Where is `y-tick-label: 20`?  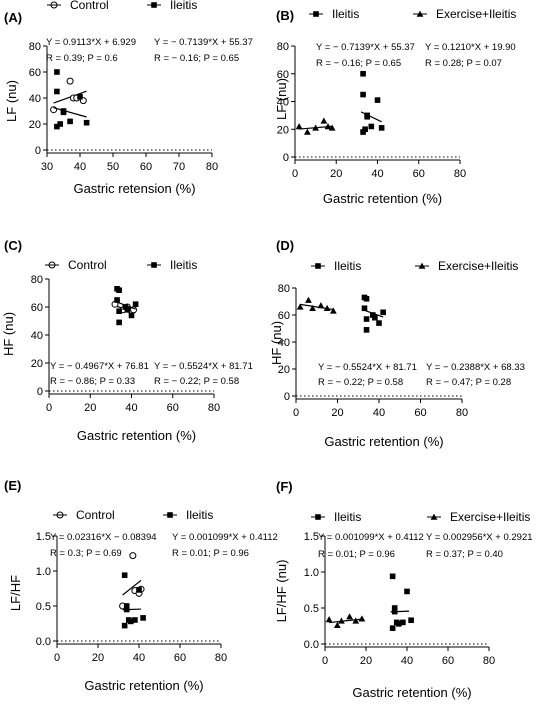
y-tick-label: 20 is located at coordinates (284, 370).